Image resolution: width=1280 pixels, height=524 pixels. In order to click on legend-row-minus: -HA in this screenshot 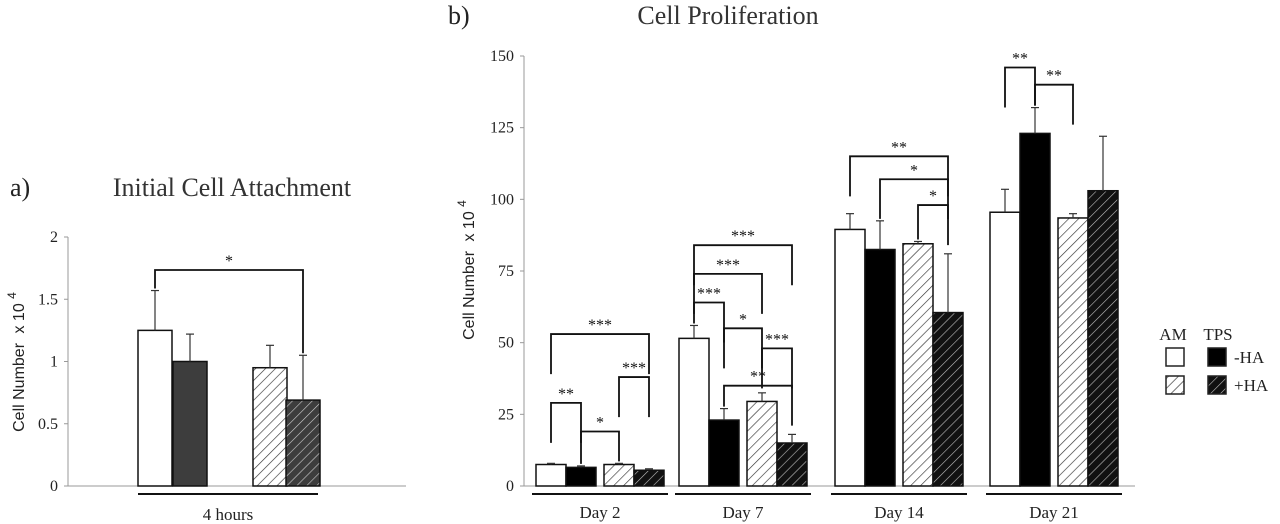, I will do `click(1249, 357)`.